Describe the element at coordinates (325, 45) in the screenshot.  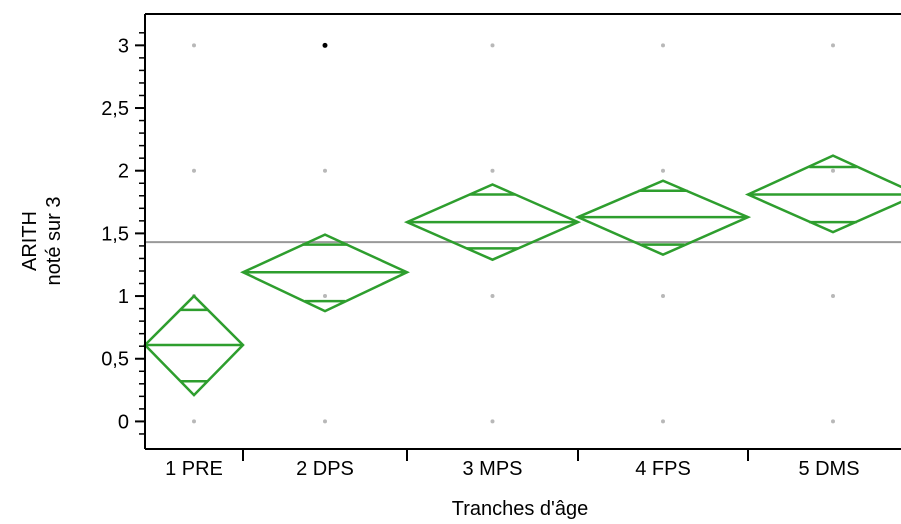
I see `data-point` at that location.